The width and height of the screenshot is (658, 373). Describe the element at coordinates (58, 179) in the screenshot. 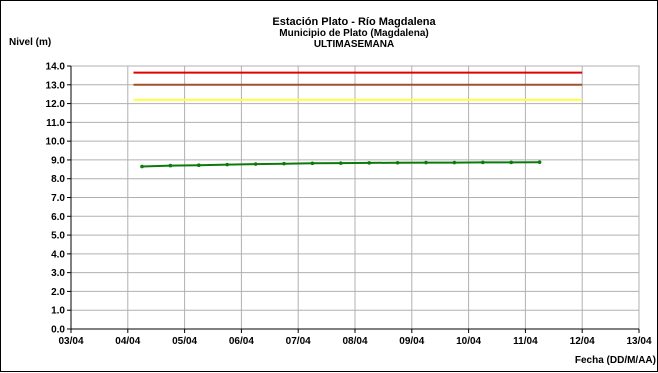

I see `y-tick-label: 8.0` at that location.